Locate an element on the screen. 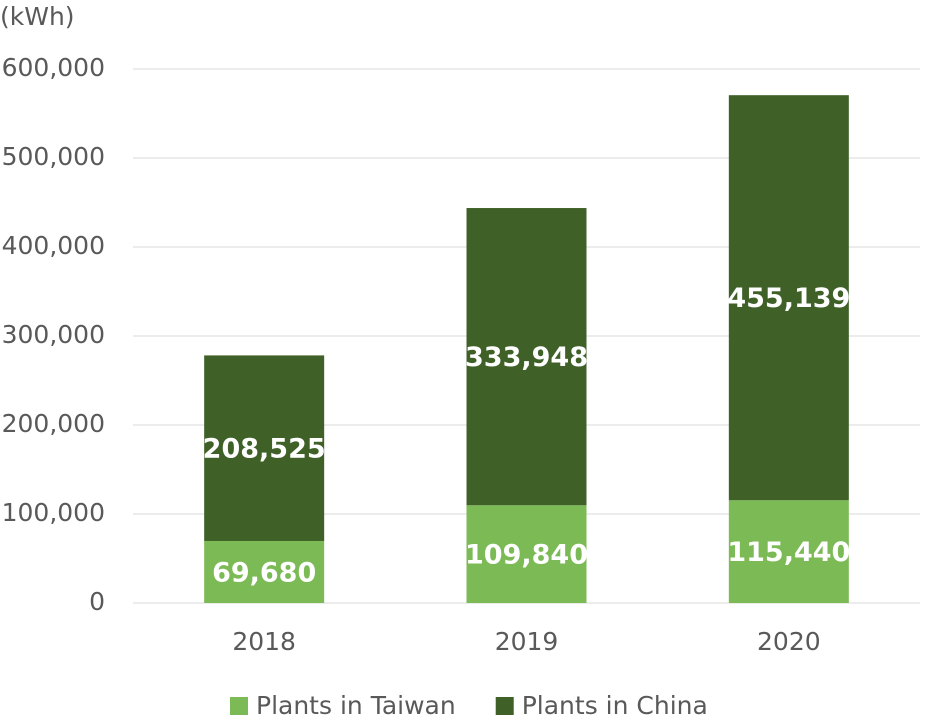 This screenshot has height=722, width=929. data-label: 69,680 is located at coordinates (264, 572).